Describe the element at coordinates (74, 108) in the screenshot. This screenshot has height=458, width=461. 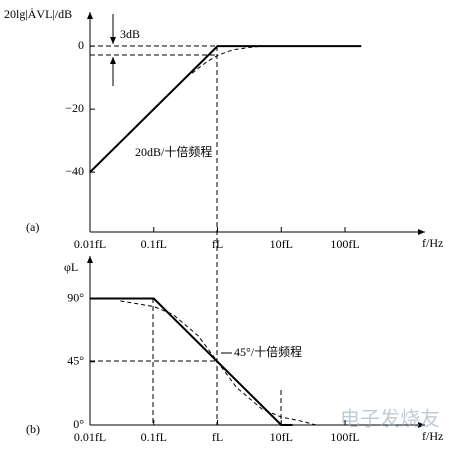
I see `y-tick-label: −20` at that location.